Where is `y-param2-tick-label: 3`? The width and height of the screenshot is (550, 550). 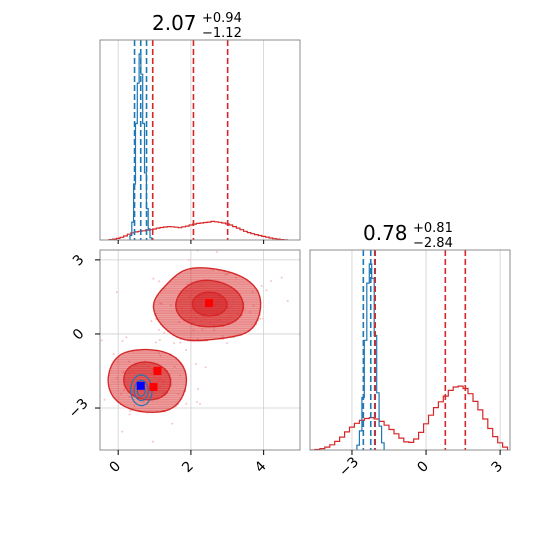 y-param2-tick-label: 3 is located at coordinates (79, 261).